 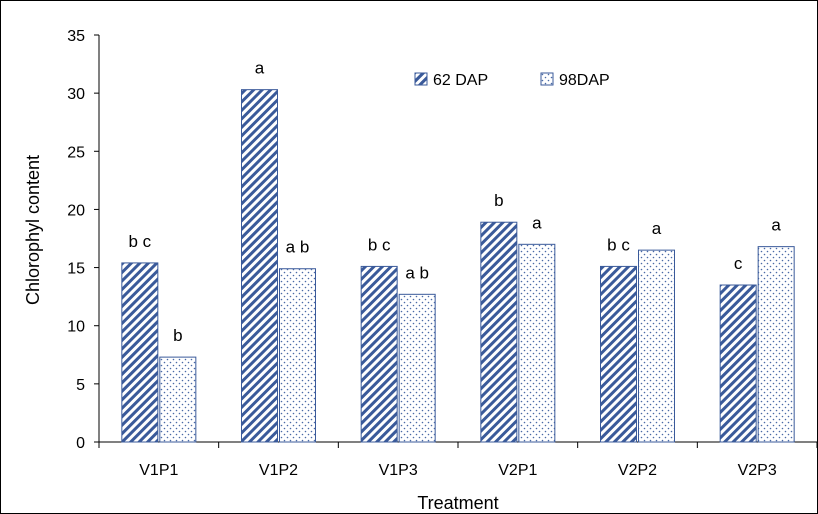 I want to click on y-tick-label: 25, so click(x=76, y=152).